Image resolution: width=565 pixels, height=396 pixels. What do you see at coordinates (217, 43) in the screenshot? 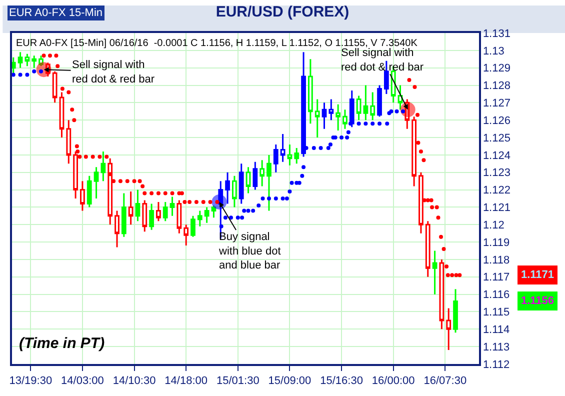
I see `text: EUR A0-FX [15-Min] 06/16/16 -0.0001 C 1.1156, H 1.1159, L 1.1152, O 1.1155, V 7.3540K` at bounding box center [217, 43].